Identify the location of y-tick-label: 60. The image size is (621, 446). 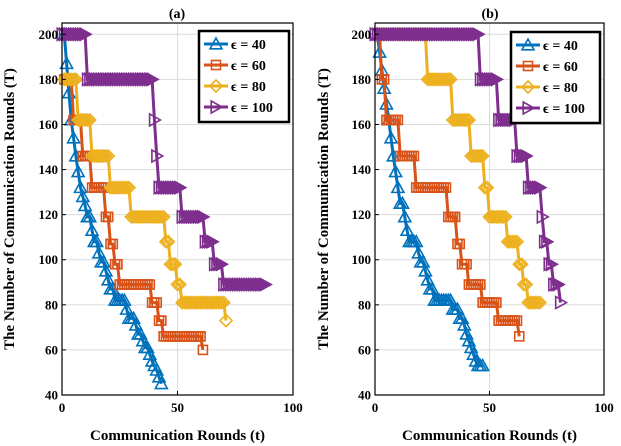
(51, 349).